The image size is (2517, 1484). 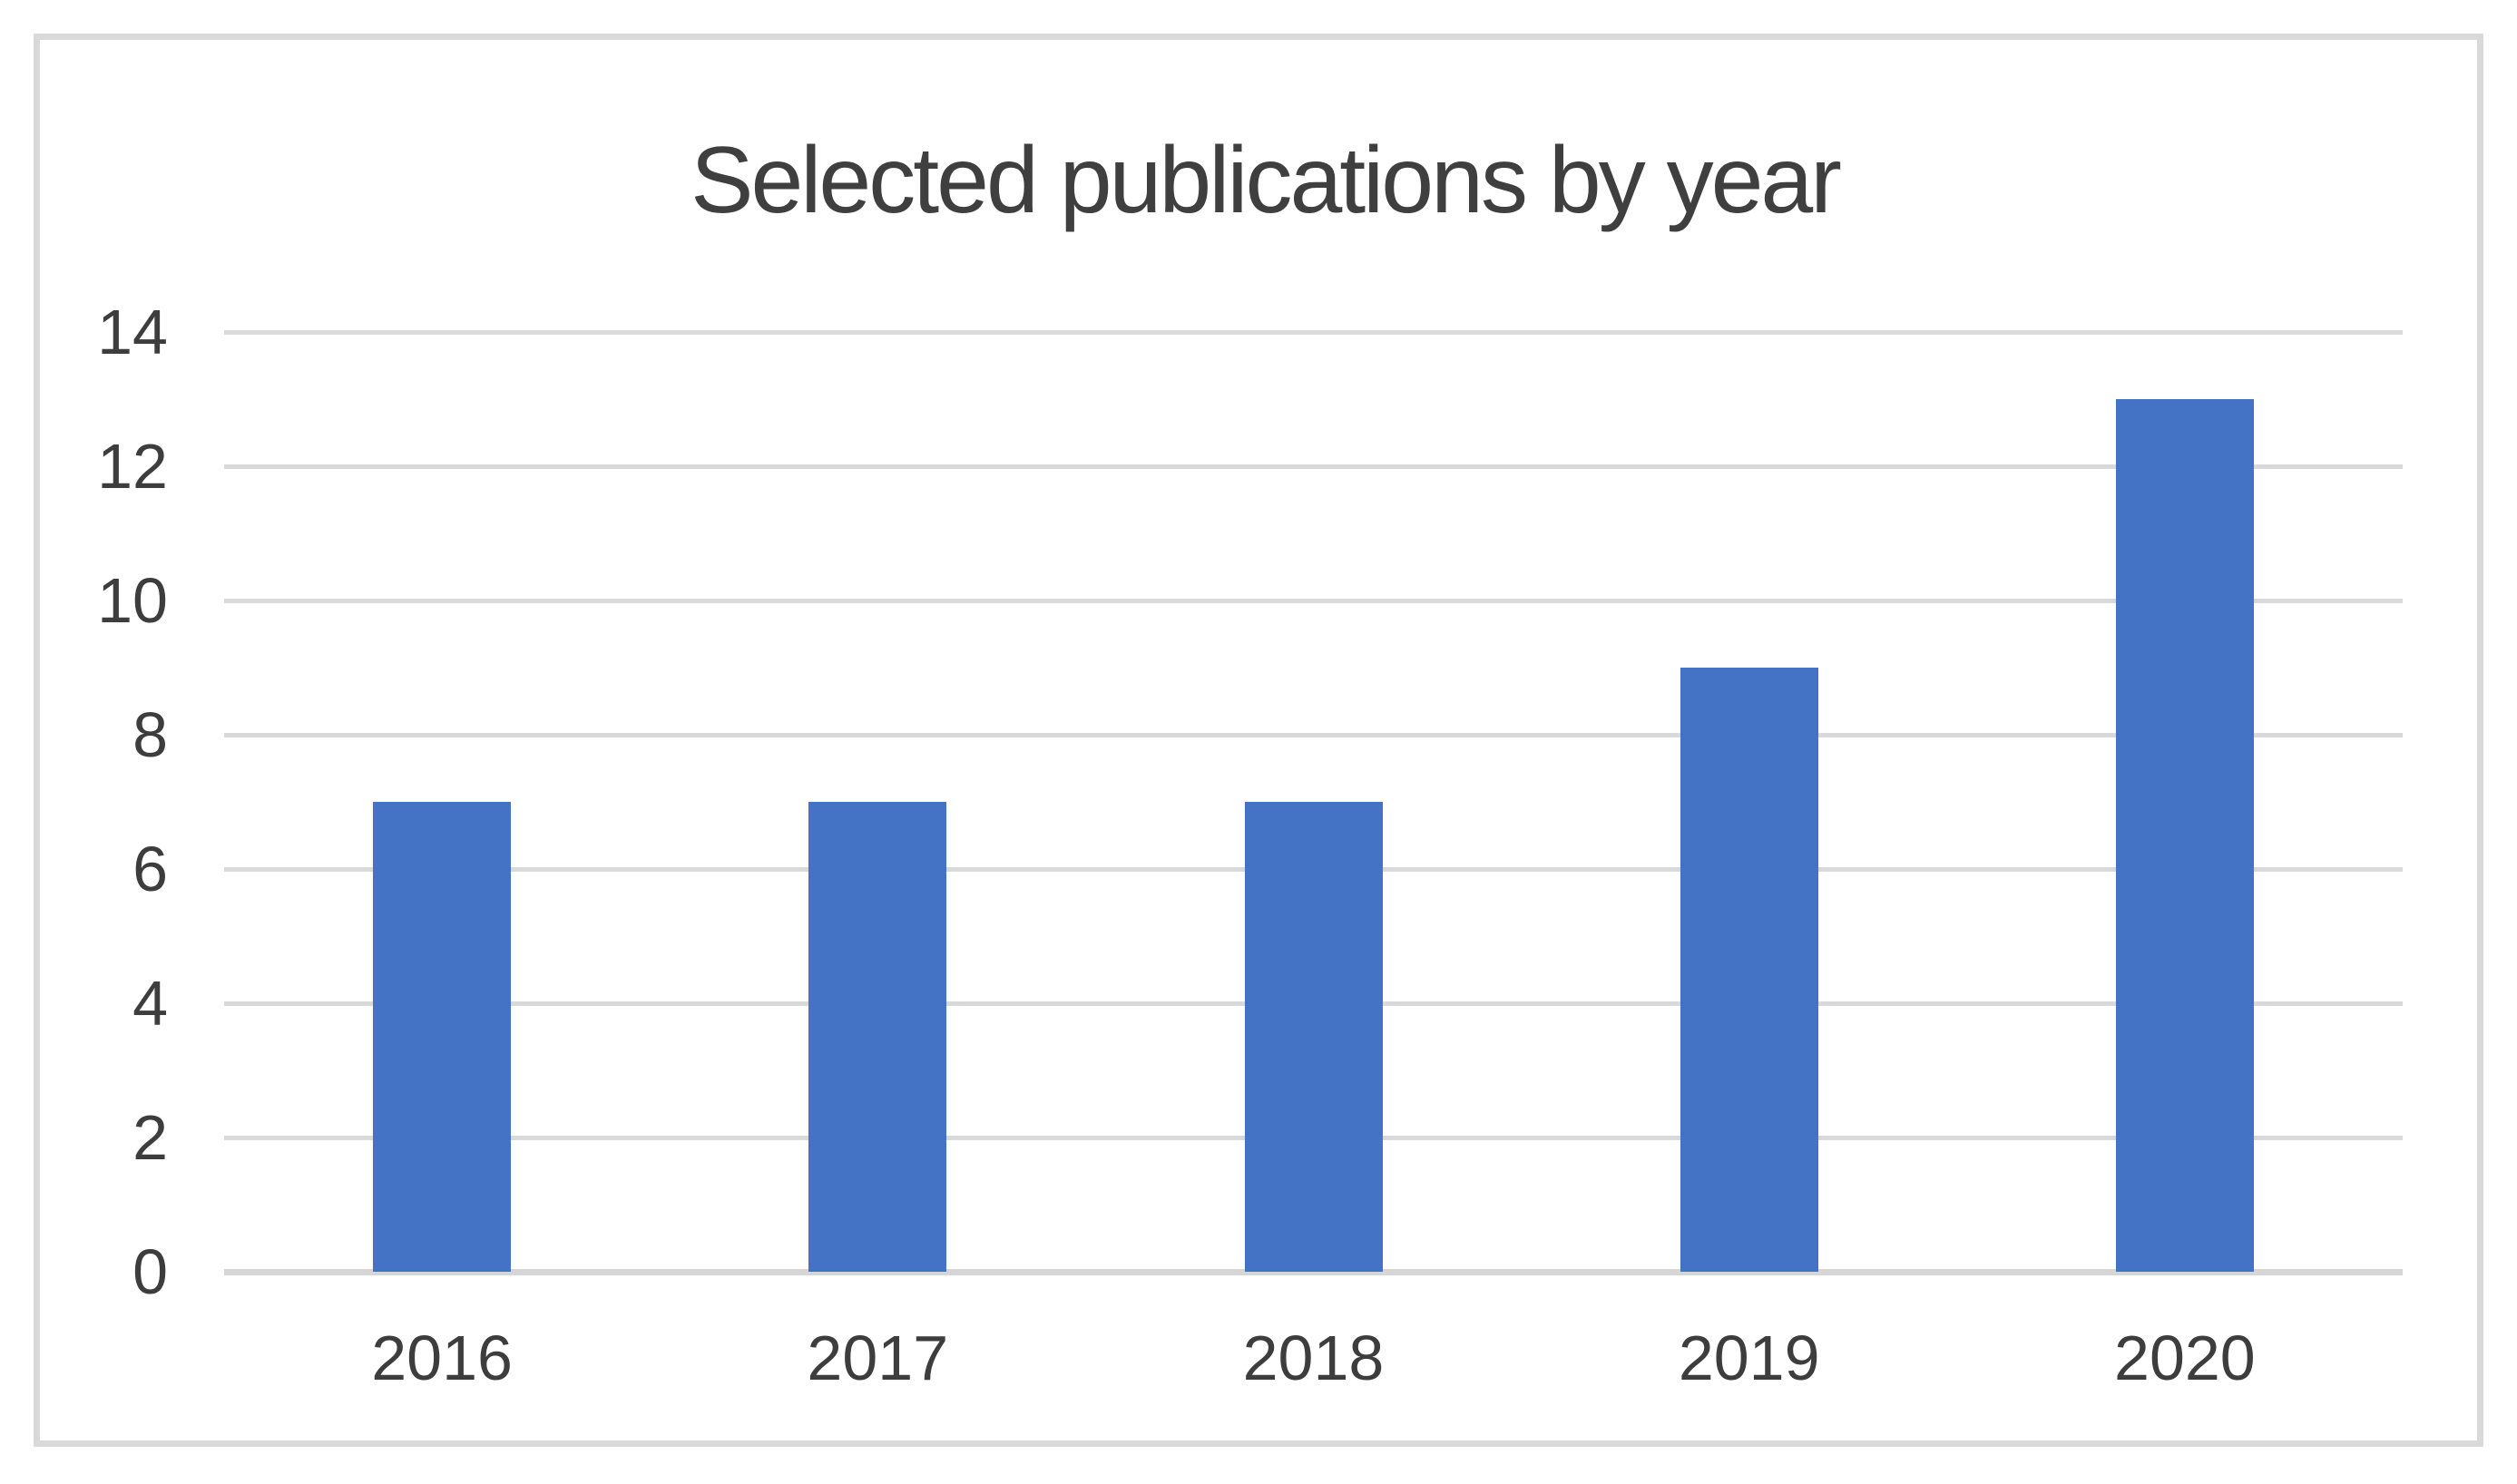 I want to click on y-tick-label-10: 10, so click(x=133, y=600).